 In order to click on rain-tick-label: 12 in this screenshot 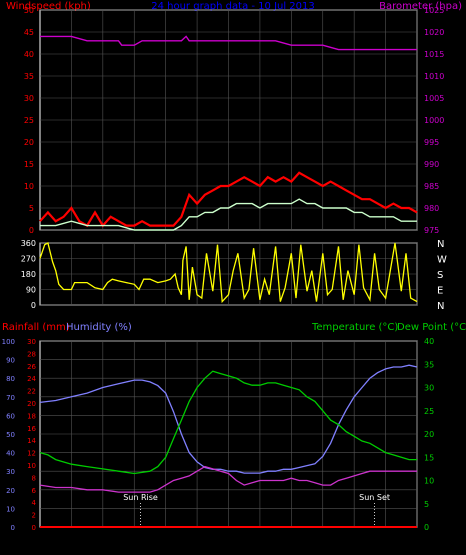, I will do `click(31, 454)`.